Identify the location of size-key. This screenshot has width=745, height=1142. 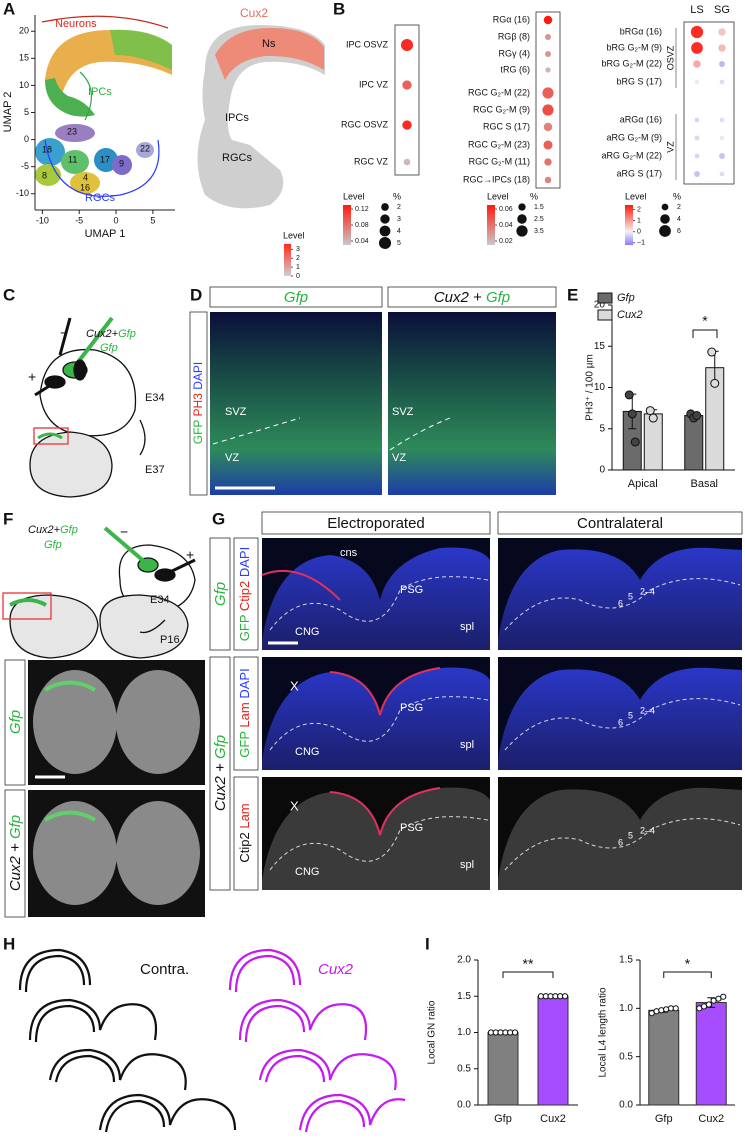
(385, 207).